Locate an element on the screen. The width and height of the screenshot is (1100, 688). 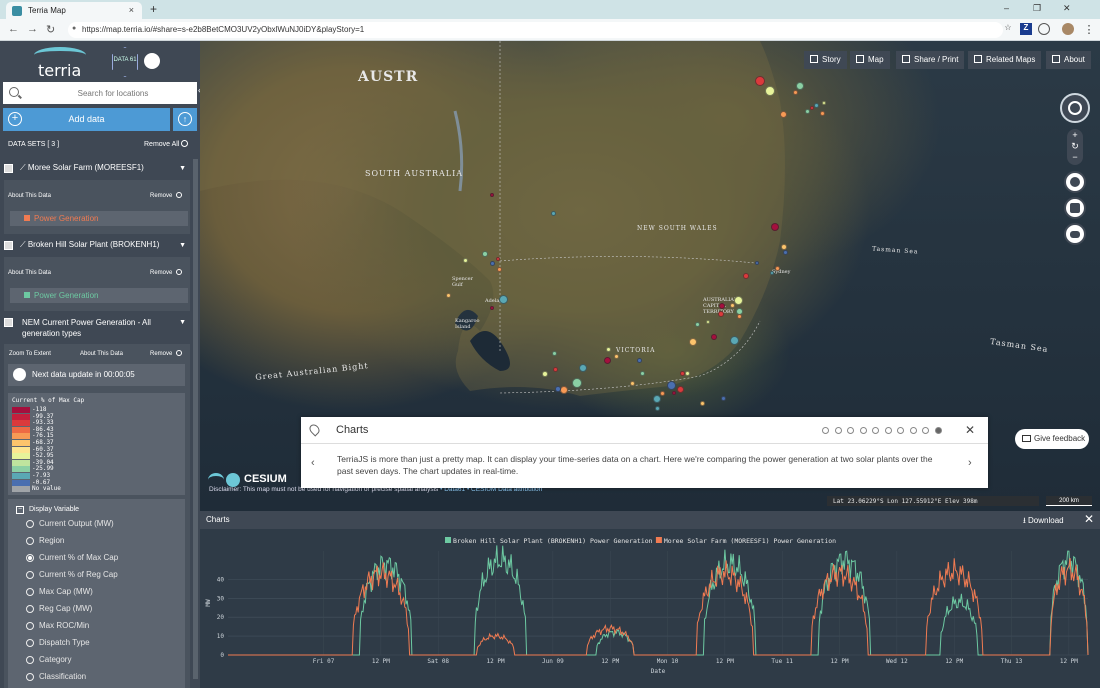
chart-close-icon: ✕ is located at coordinates (1089, 519).